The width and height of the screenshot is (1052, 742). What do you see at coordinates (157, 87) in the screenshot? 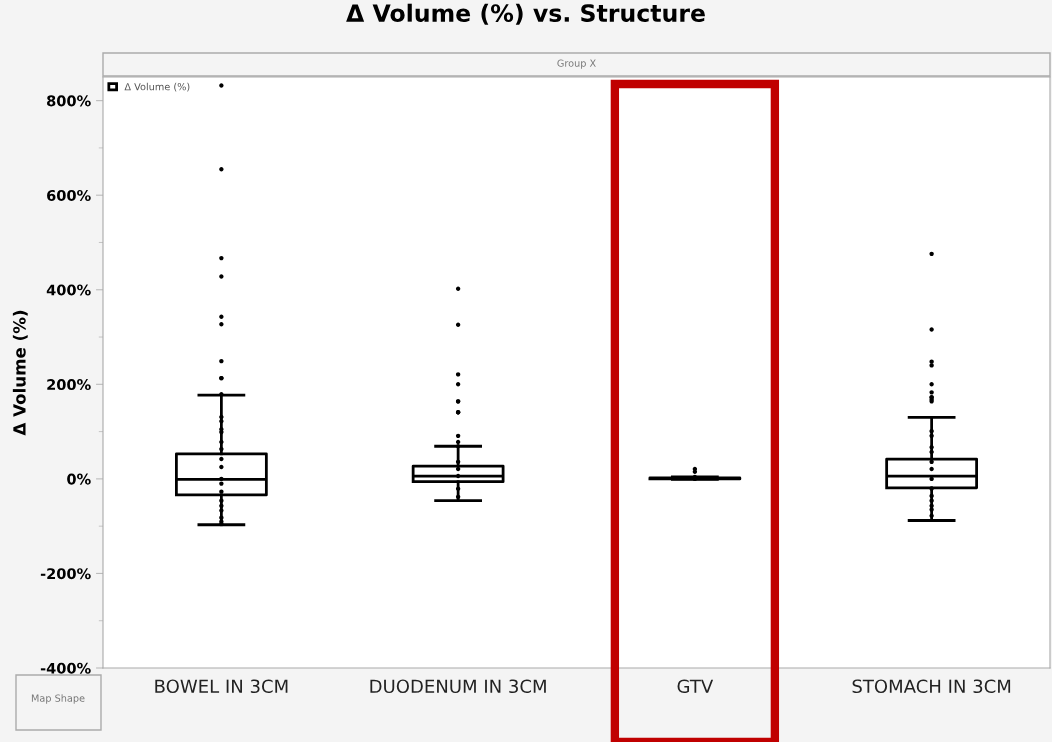
I see `legend-label: Δ Volume (%)` at bounding box center [157, 87].